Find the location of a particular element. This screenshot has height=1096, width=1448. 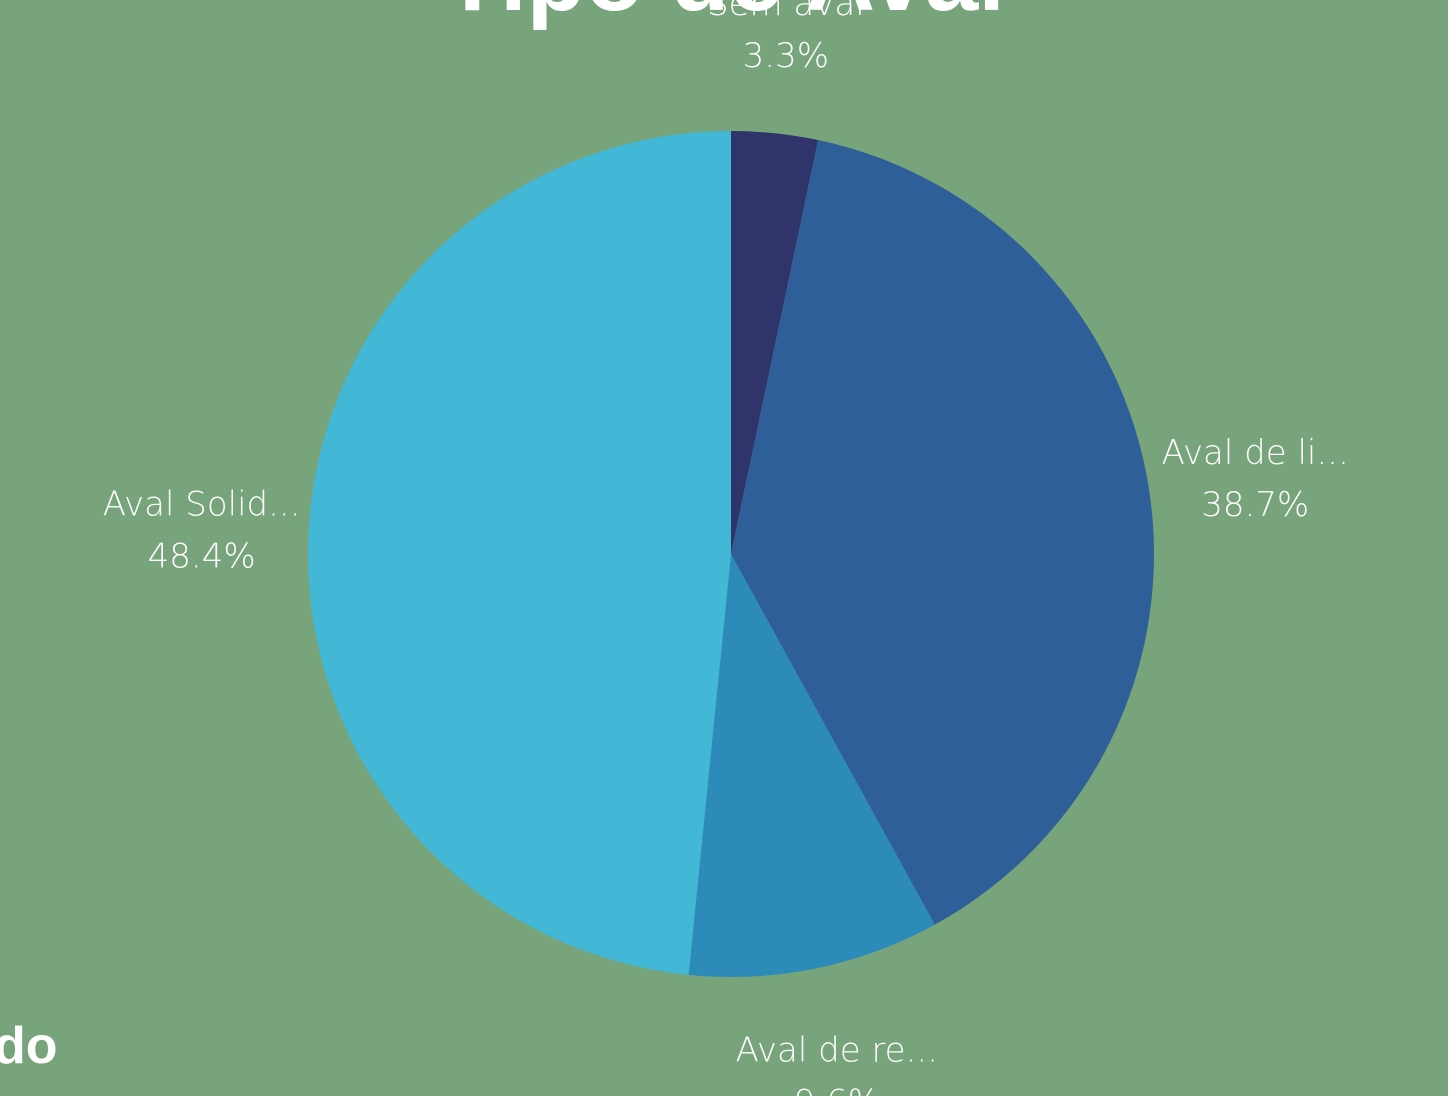

slice-percent-1: 38.7% is located at coordinates (1255, 505).